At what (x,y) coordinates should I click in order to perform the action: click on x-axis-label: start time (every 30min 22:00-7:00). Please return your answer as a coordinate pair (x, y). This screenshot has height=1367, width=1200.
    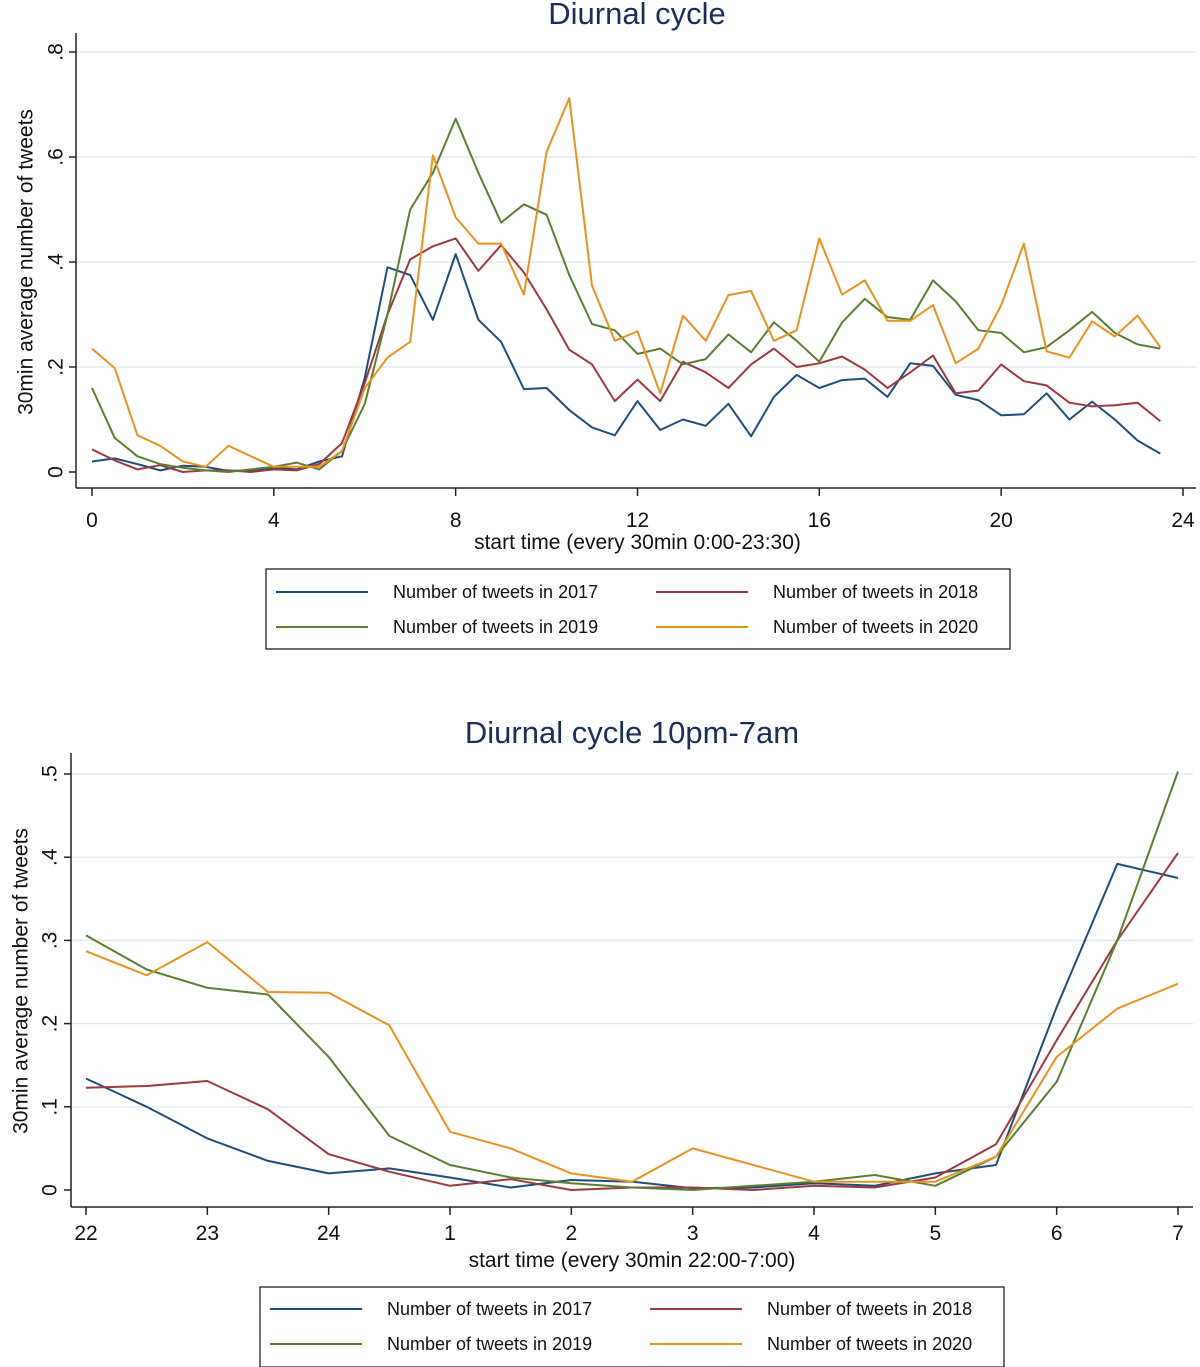
    Looking at the image, I should click on (632, 1260).